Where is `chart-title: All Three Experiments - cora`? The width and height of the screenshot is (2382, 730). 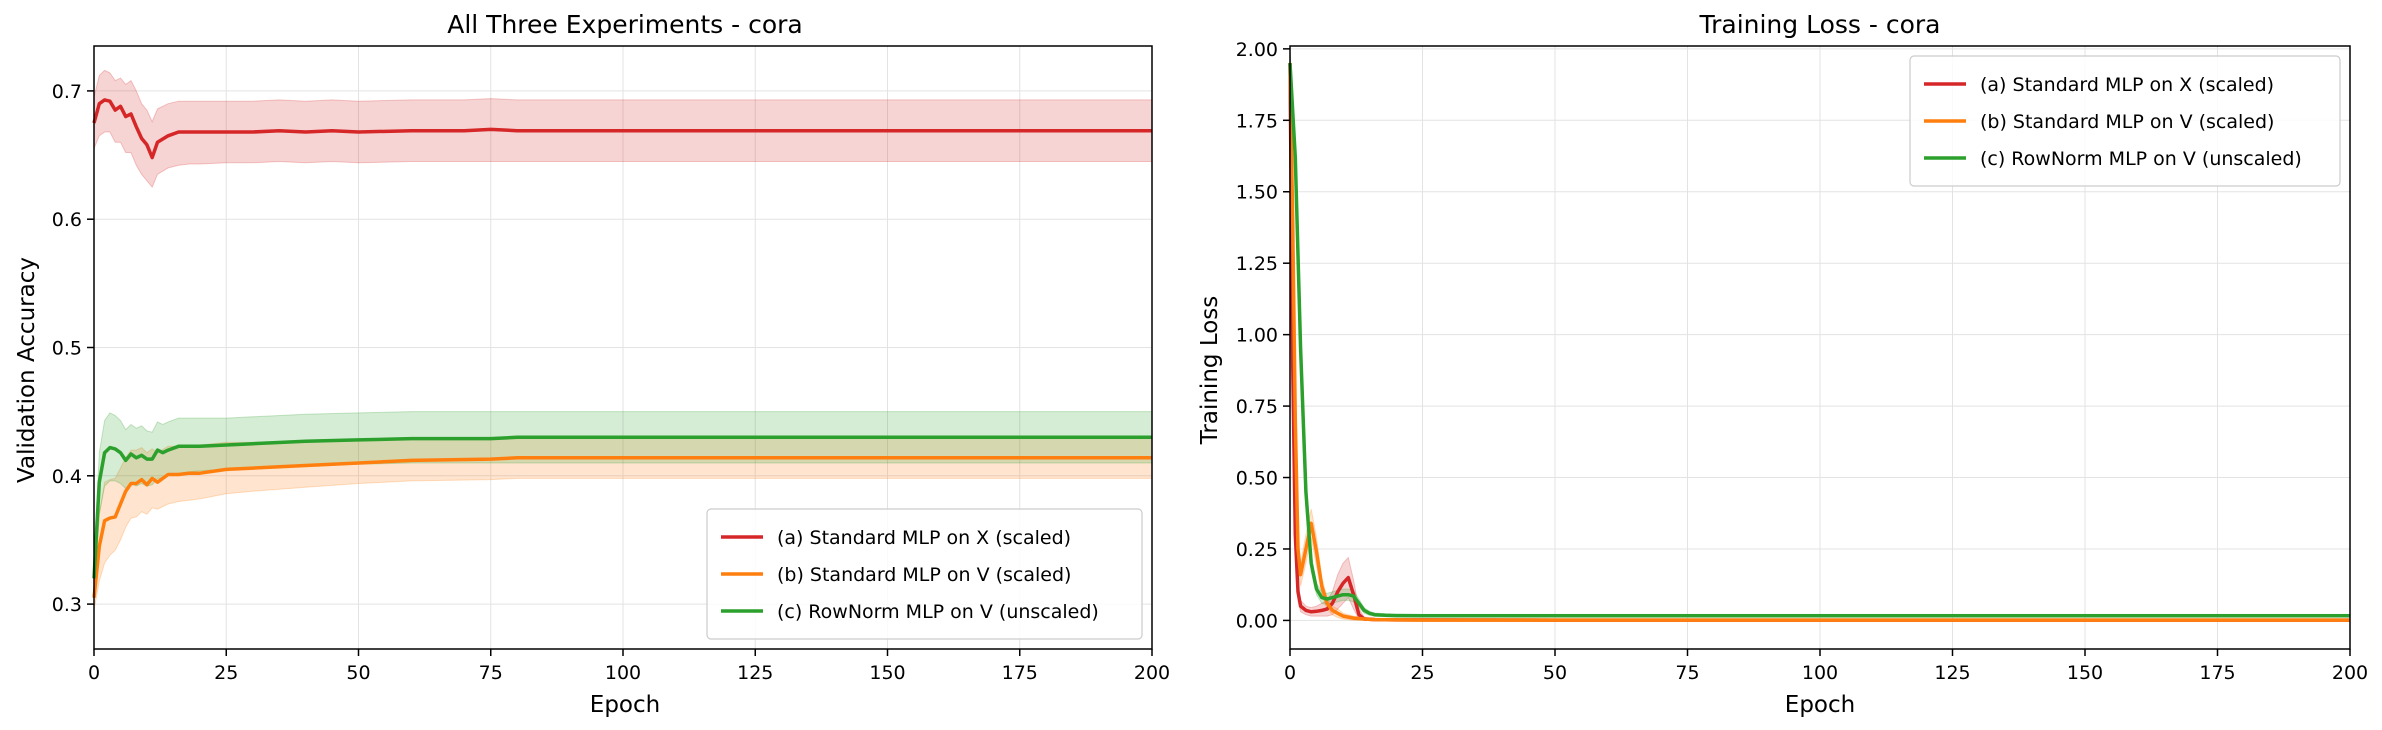 chart-title: All Three Experiments - cora is located at coordinates (625, 24).